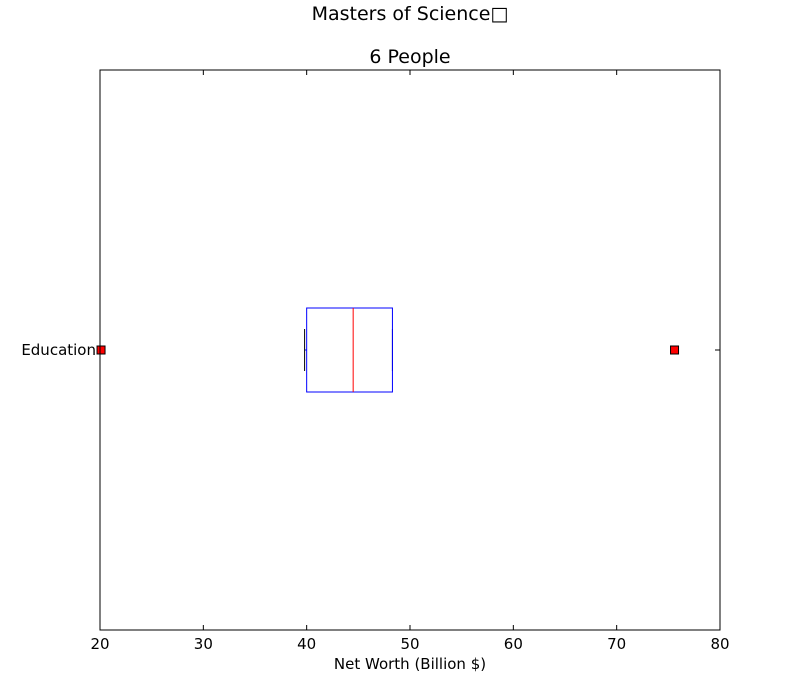 Image resolution: width=800 pixels, height=700 pixels. I want to click on chart-title: 6 People, so click(409, 57).